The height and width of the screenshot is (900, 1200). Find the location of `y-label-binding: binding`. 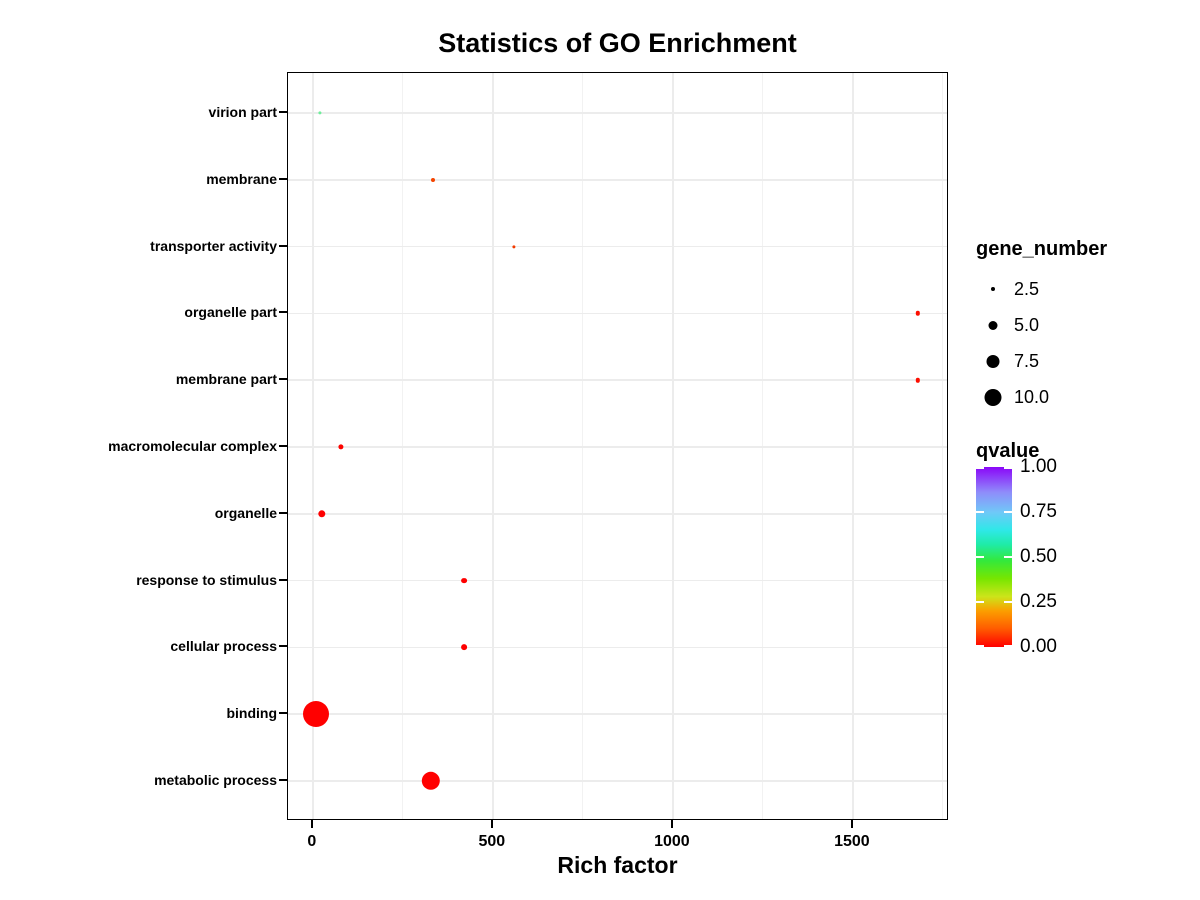

y-label-binding: binding is located at coordinates (251, 713).